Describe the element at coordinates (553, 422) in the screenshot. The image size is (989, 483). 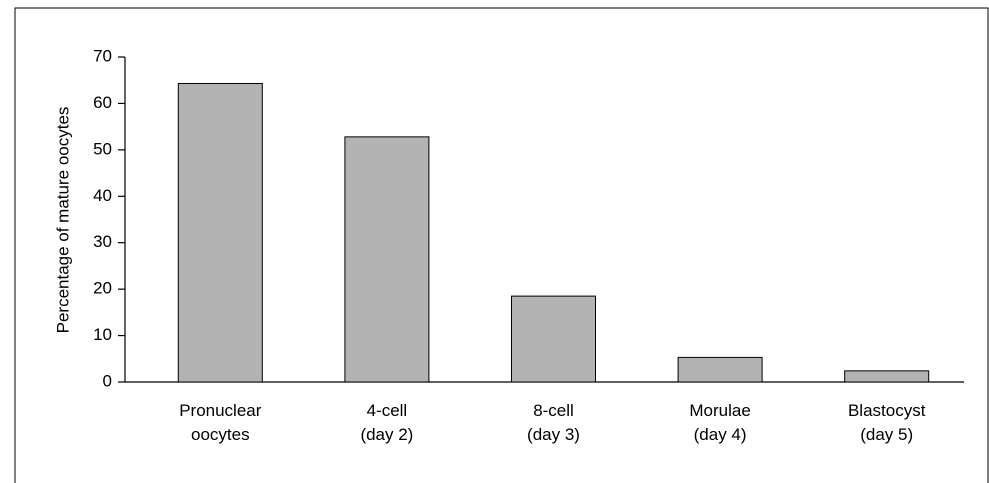
I see `x-tick-label: 8-cell (day 3)` at that location.